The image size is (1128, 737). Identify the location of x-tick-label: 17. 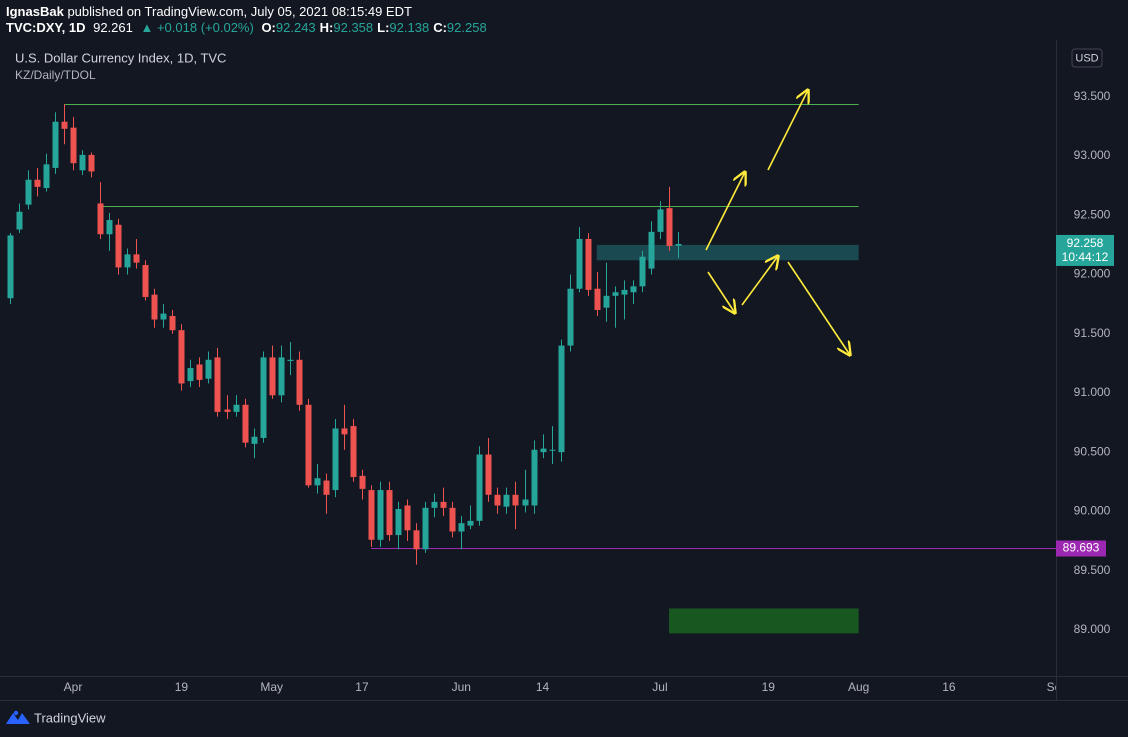
(362, 687).